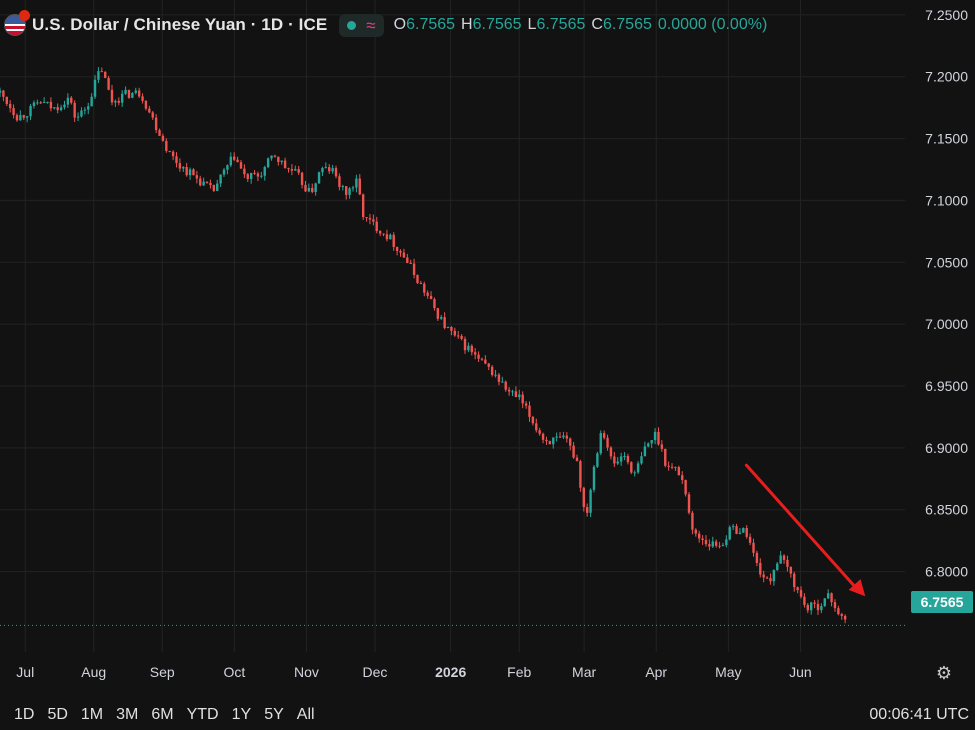 The height and width of the screenshot is (730, 975). Describe the element at coordinates (413, 672) in the screenshot. I see `time-axis: Jul Aug Sep Oct Nov Dec 2026 Feb Mar Apr May Jun` at that location.